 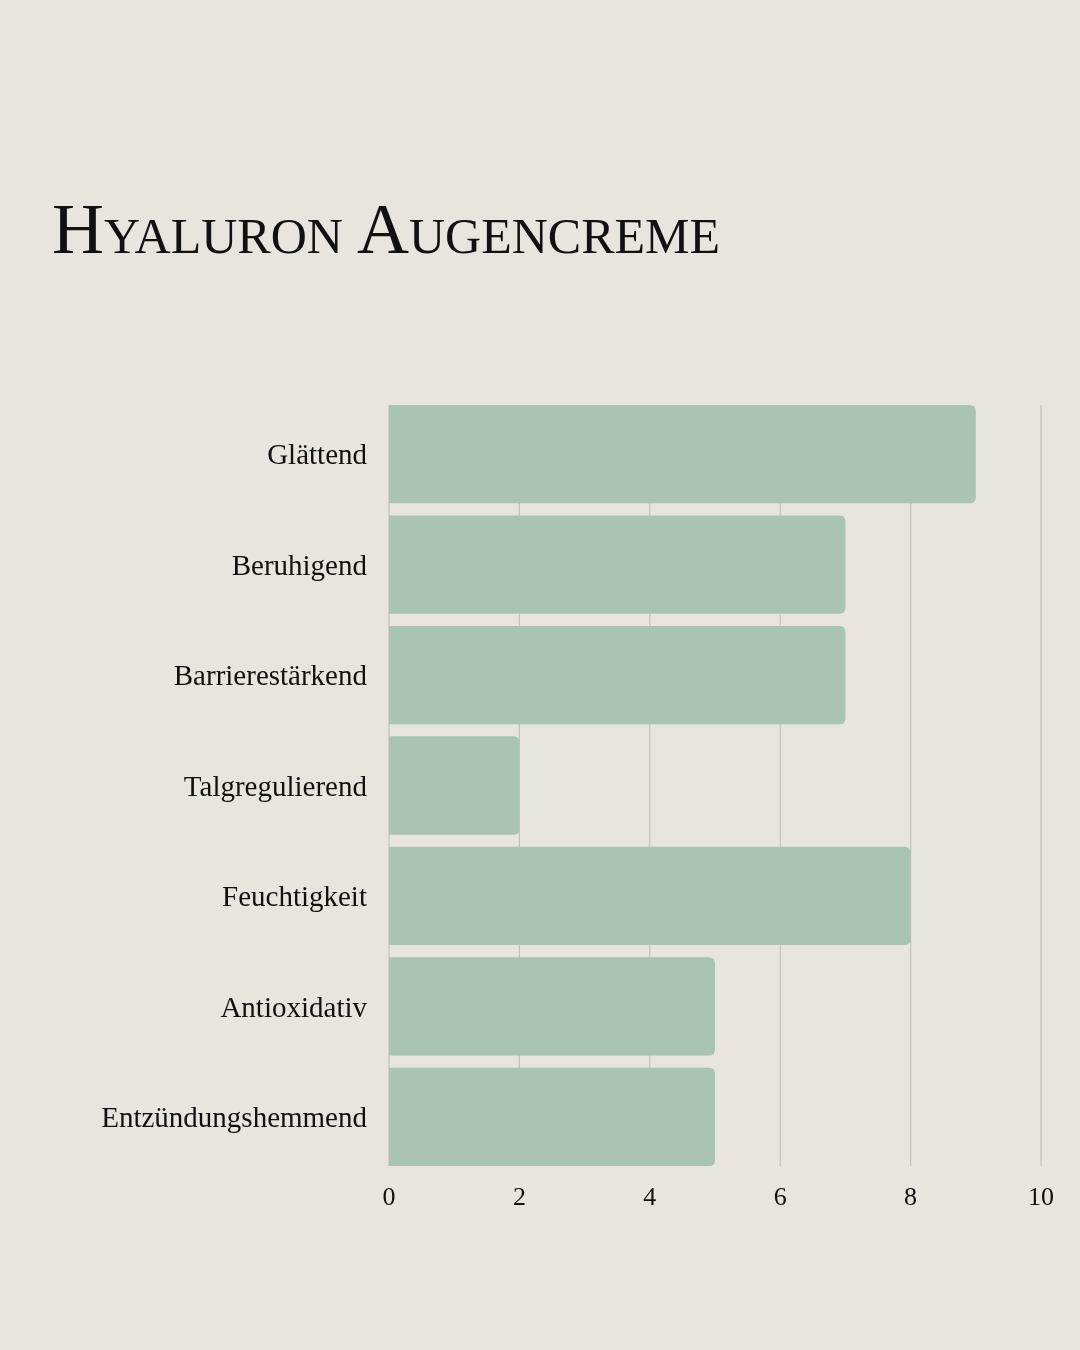 I want to click on x-tick-label: 6, so click(x=780, y=1196).